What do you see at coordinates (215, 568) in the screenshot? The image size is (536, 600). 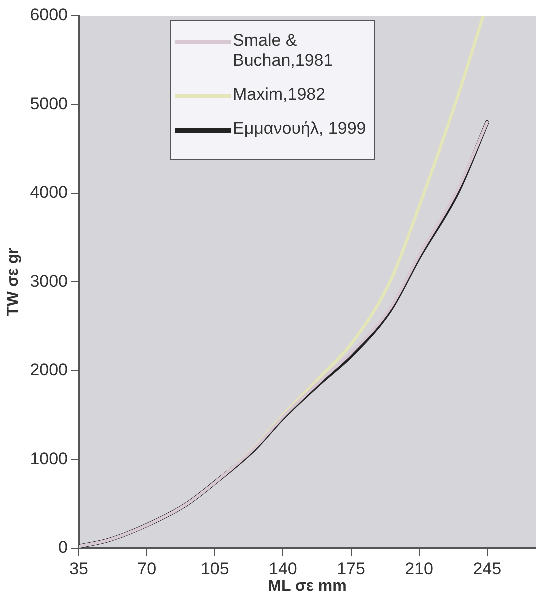 I see `x-tick-label: 105` at bounding box center [215, 568].